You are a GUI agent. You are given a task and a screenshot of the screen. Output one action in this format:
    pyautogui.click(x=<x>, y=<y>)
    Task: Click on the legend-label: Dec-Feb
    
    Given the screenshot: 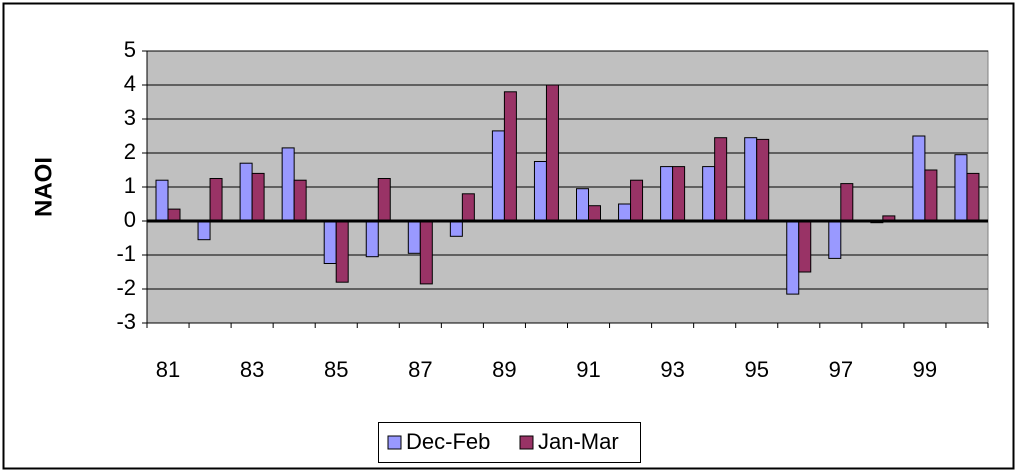 What is the action you would take?
    pyautogui.click(x=448, y=441)
    